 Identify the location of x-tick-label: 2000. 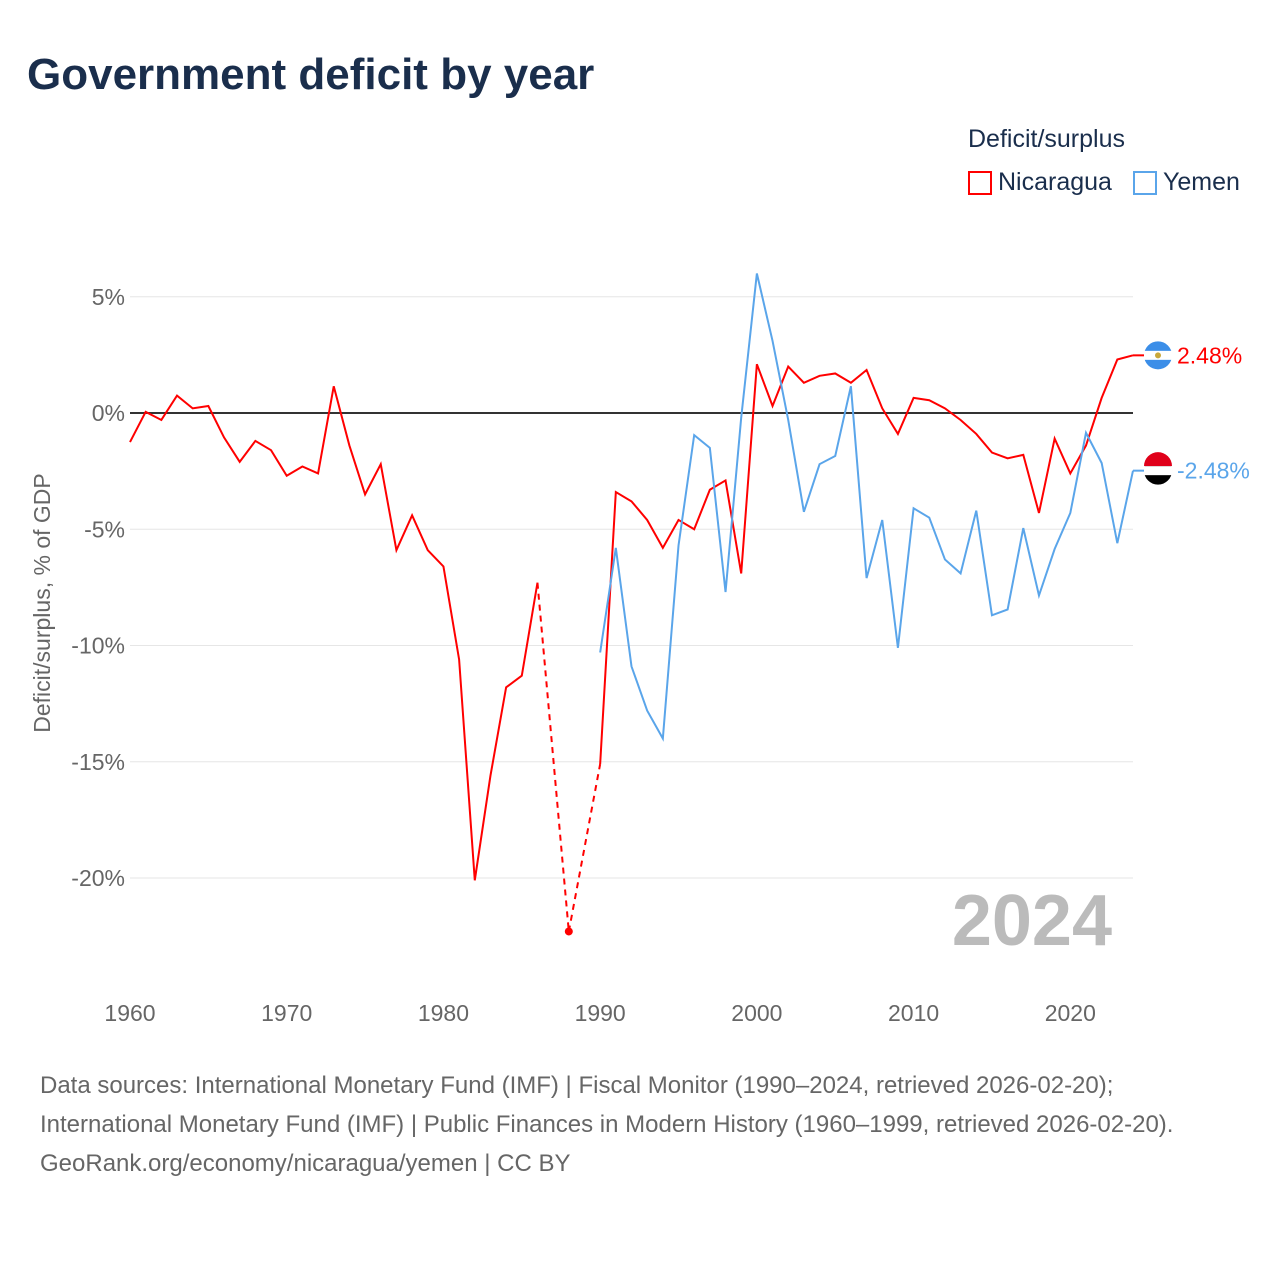
(756, 1013).